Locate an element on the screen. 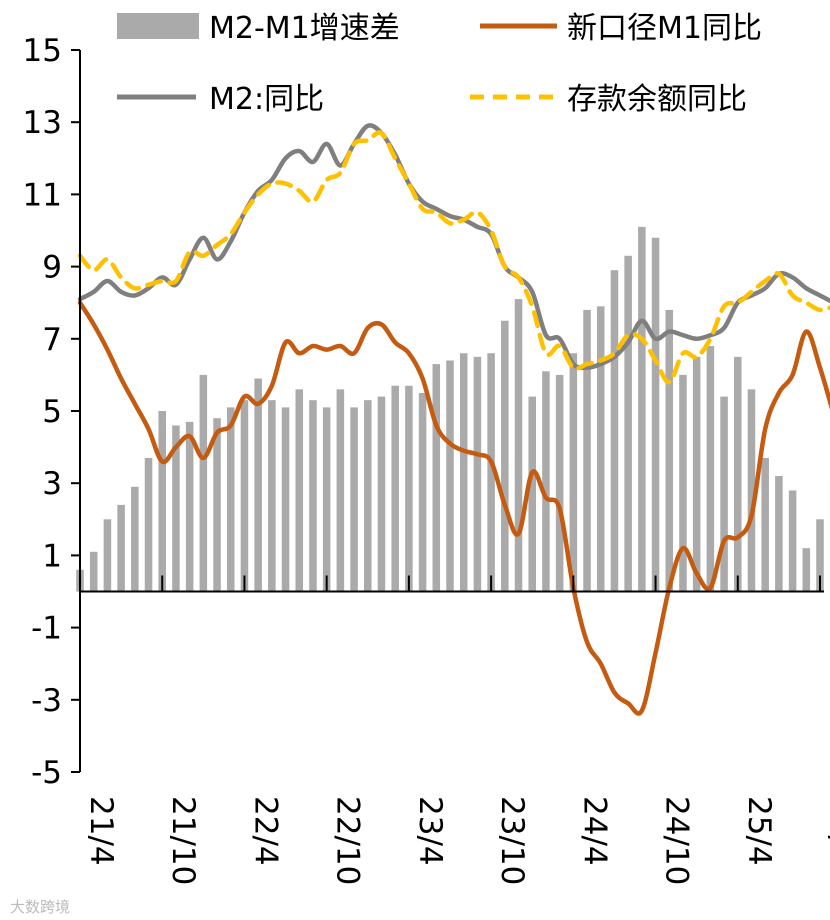  x-tick-label: 23/4 is located at coordinates (430, 831).